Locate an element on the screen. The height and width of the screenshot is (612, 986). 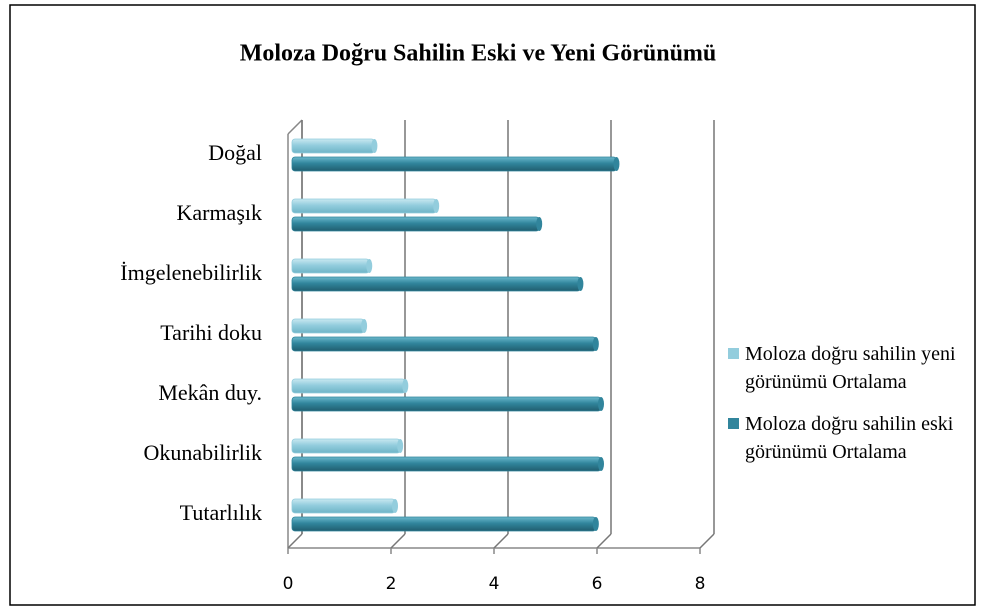
x-tick-label: 8 is located at coordinates (700, 584).